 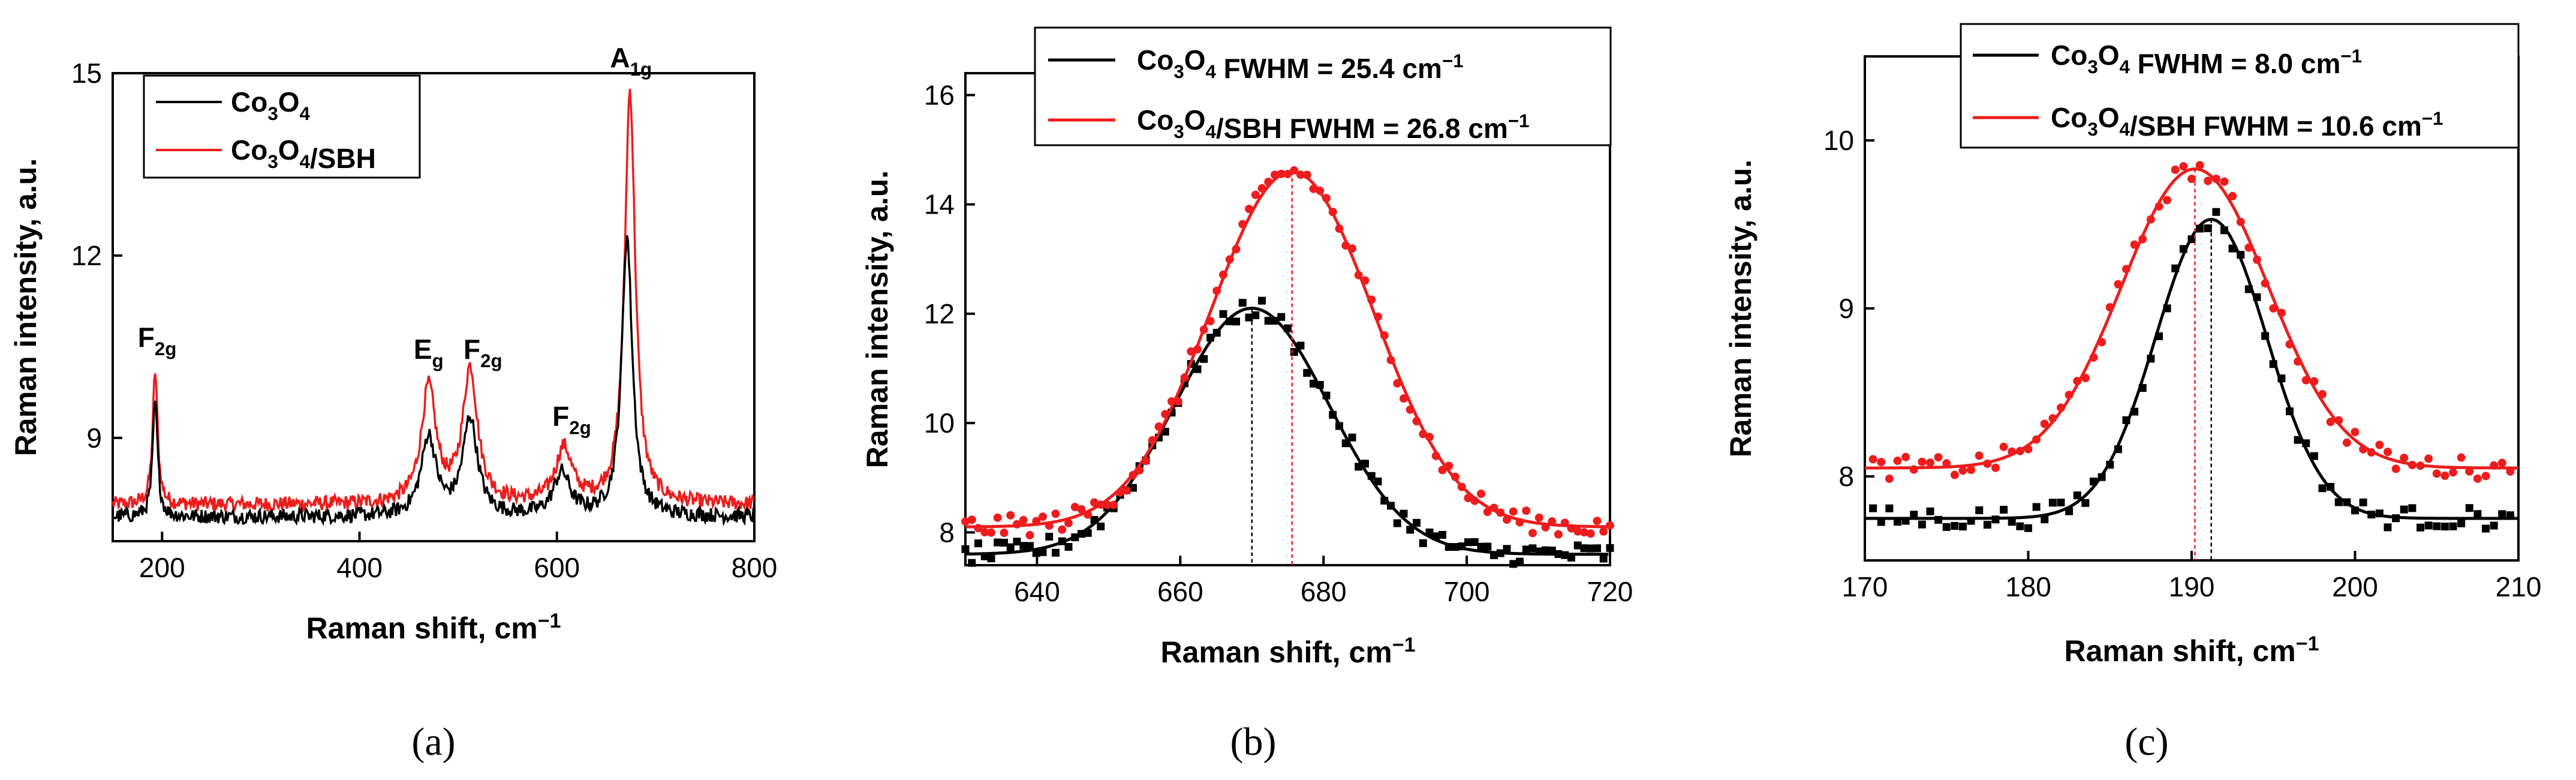 What do you see at coordinates (1287, 349) in the screenshot?
I see `fit-curve-co3o4-sbh` at bounding box center [1287, 349].